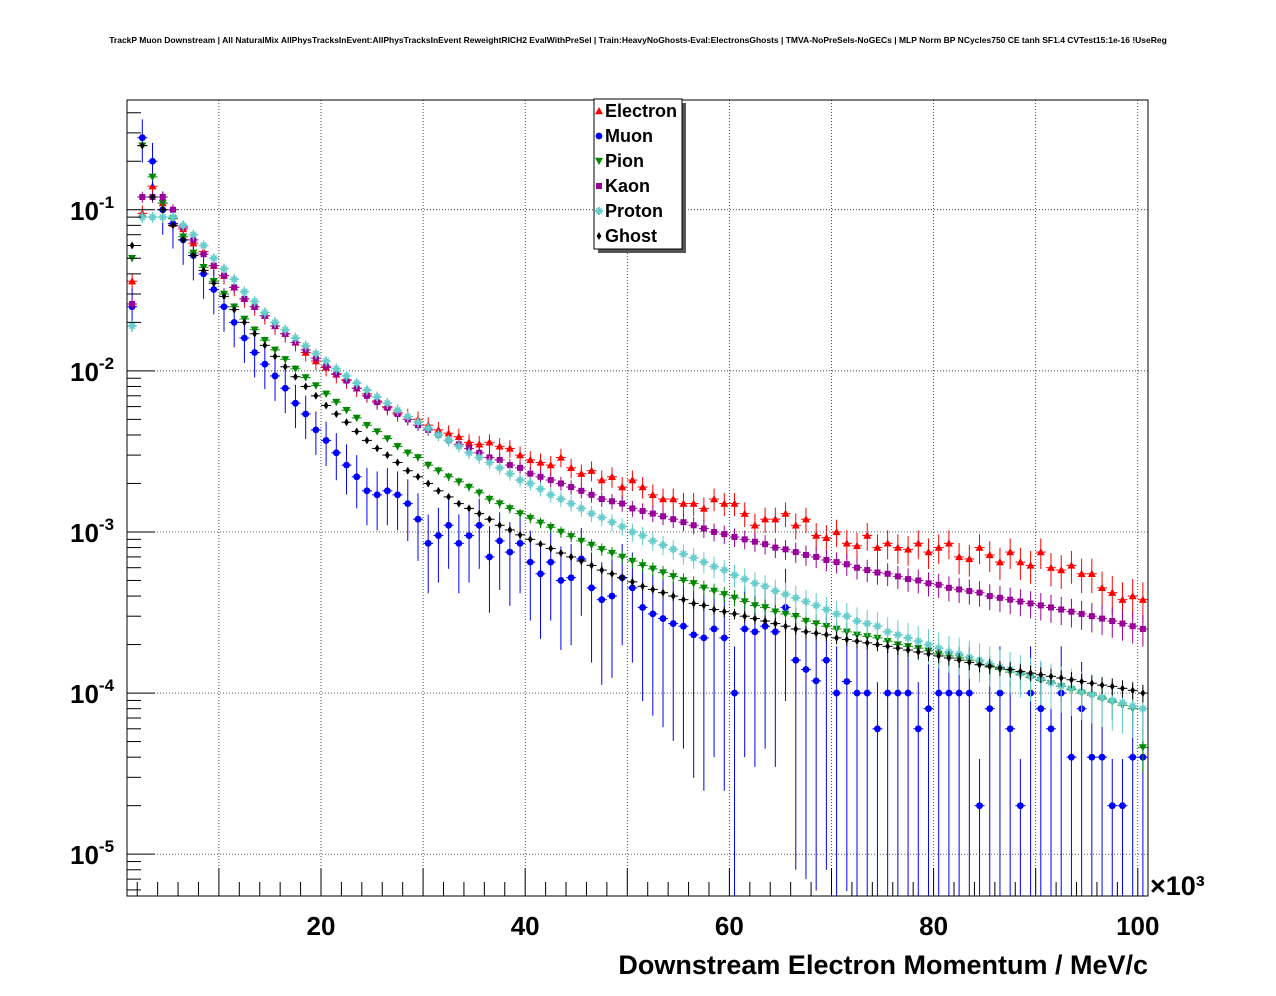 This screenshot has width=1276, height=996. Describe the element at coordinates (627, 186) in the screenshot. I see `legend-label: Kaon` at that location.